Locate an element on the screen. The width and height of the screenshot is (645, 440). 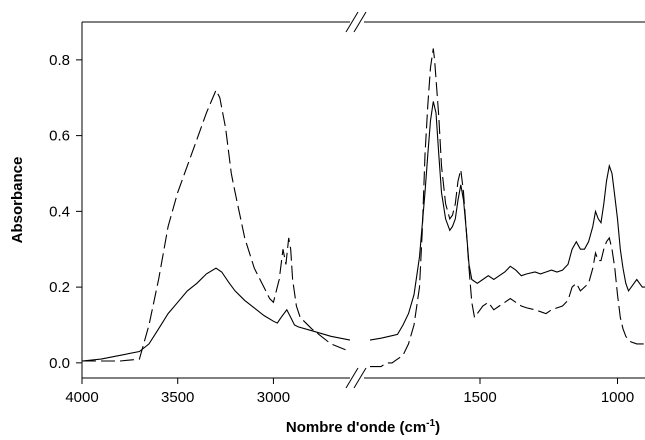
y-tick-label: 0.4 is located at coordinates (59, 211).